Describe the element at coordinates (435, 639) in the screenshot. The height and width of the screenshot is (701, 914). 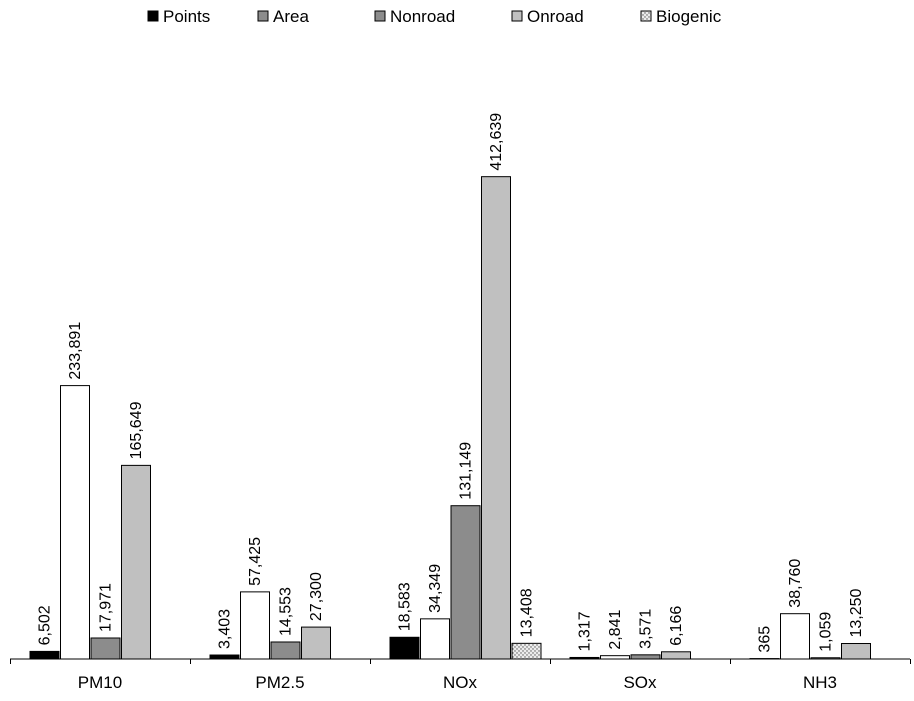
I see `bar-area-nox` at that location.